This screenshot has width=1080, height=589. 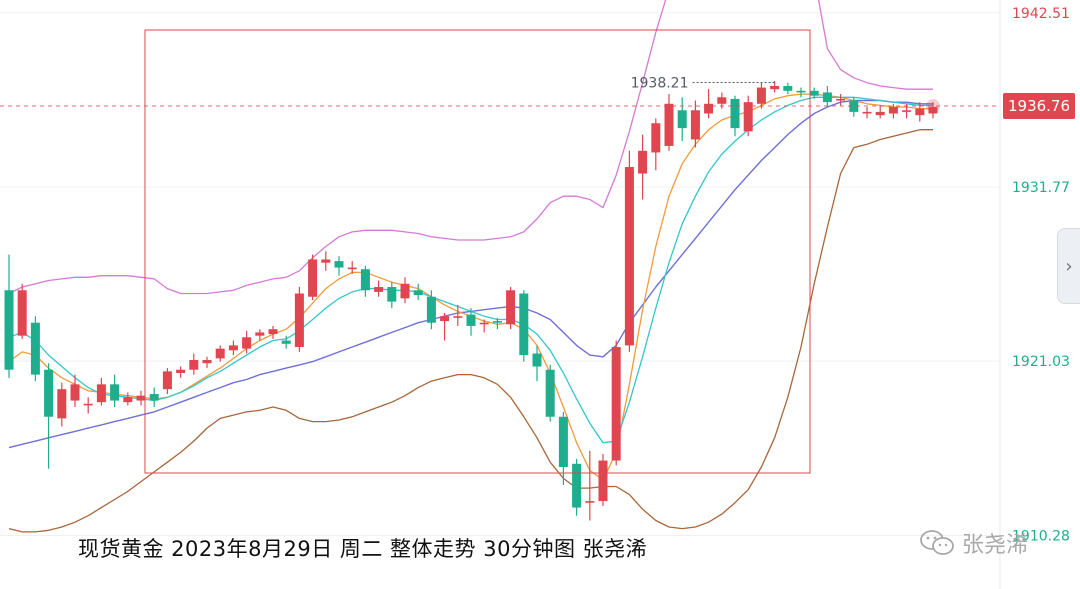 I want to click on high-annotation-label: 1938.21, so click(x=660, y=84).